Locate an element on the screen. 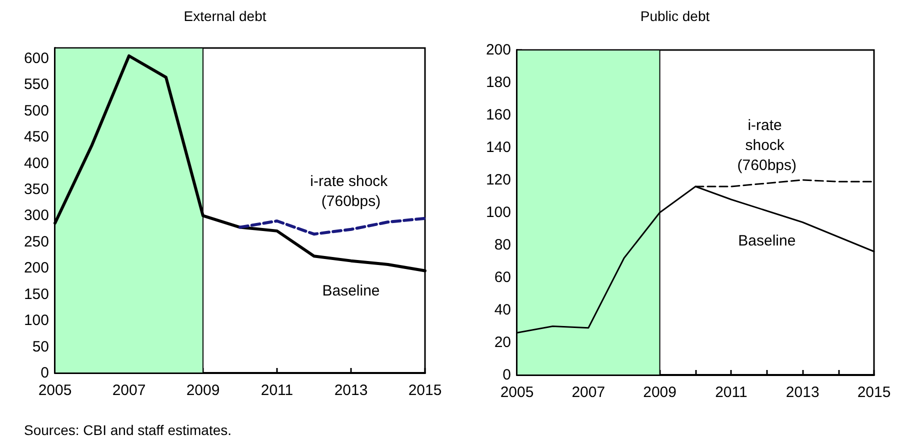 The height and width of the screenshot is (441, 901). y-tick-label: 400 is located at coordinates (36, 163).